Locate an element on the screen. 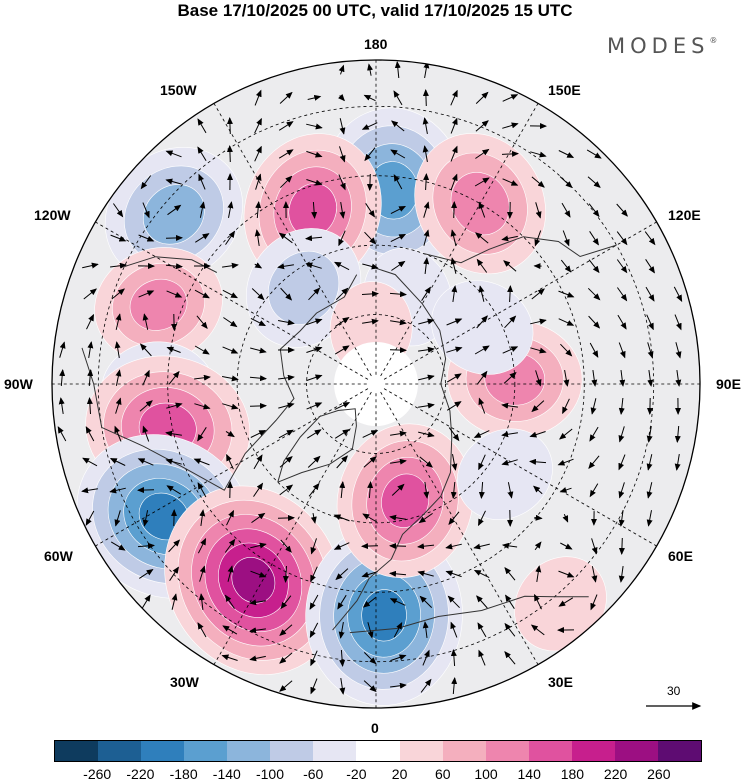 This screenshot has height=783, width=750. label-180: 180 is located at coordinates (376, 44).